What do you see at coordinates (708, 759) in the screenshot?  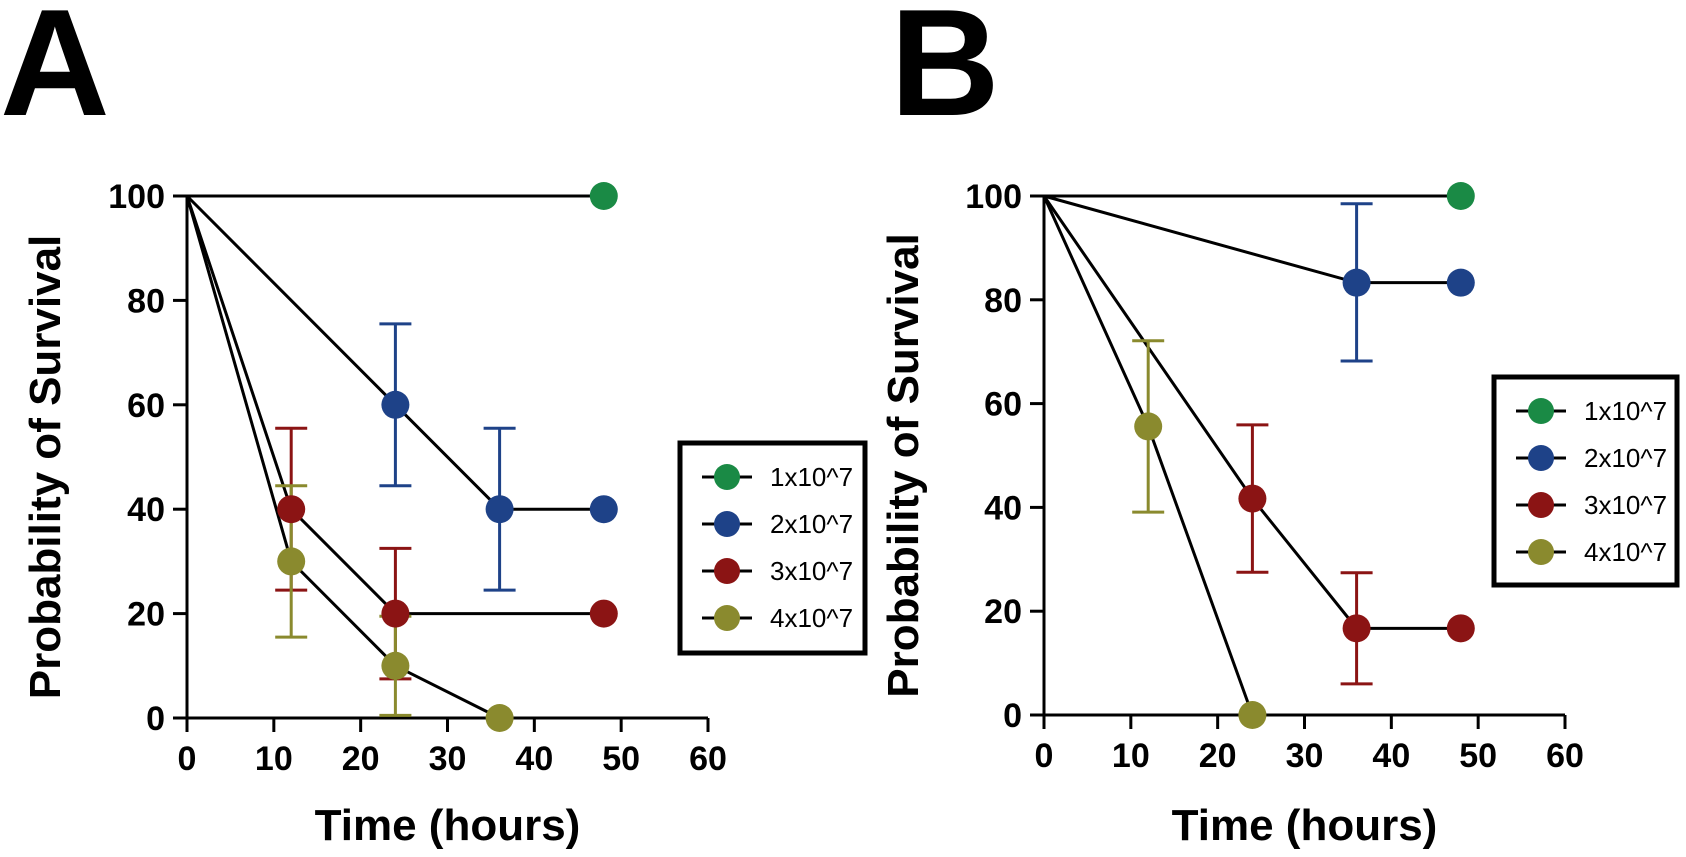 I see `panel-a-x-tick-label: 60` at bounding box center [708, 759].